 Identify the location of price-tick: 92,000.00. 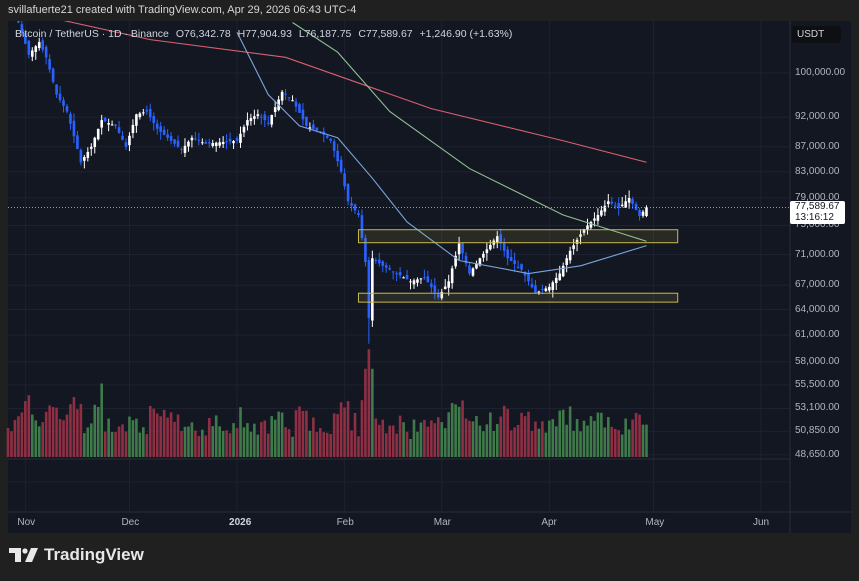
(817, 117).